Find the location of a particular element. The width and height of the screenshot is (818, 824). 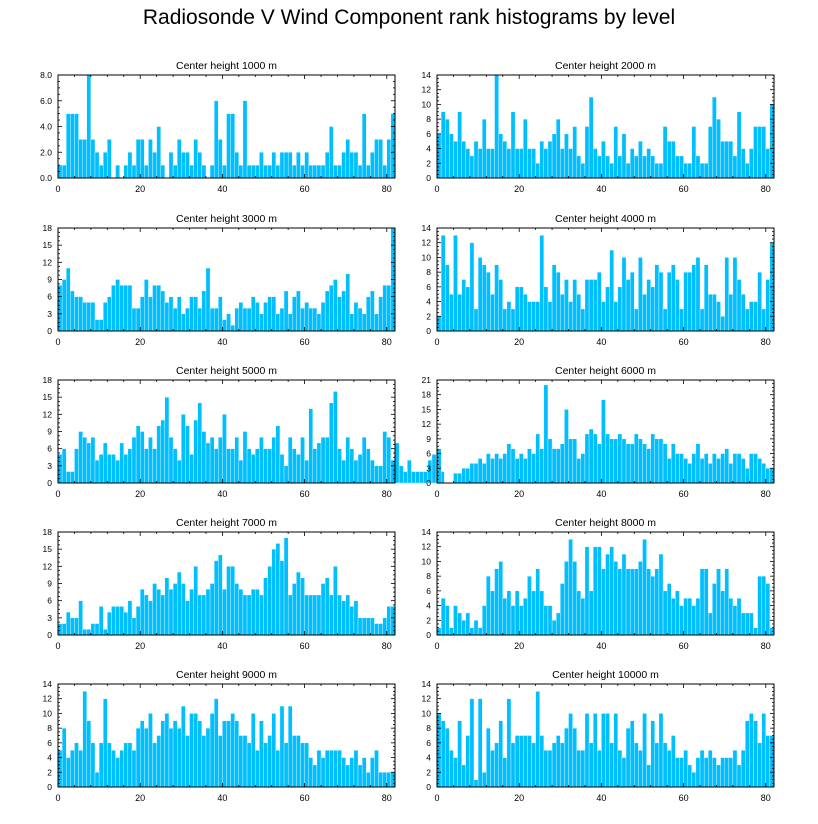

x-tick-label: 60 is located at coordinates (684, 798).